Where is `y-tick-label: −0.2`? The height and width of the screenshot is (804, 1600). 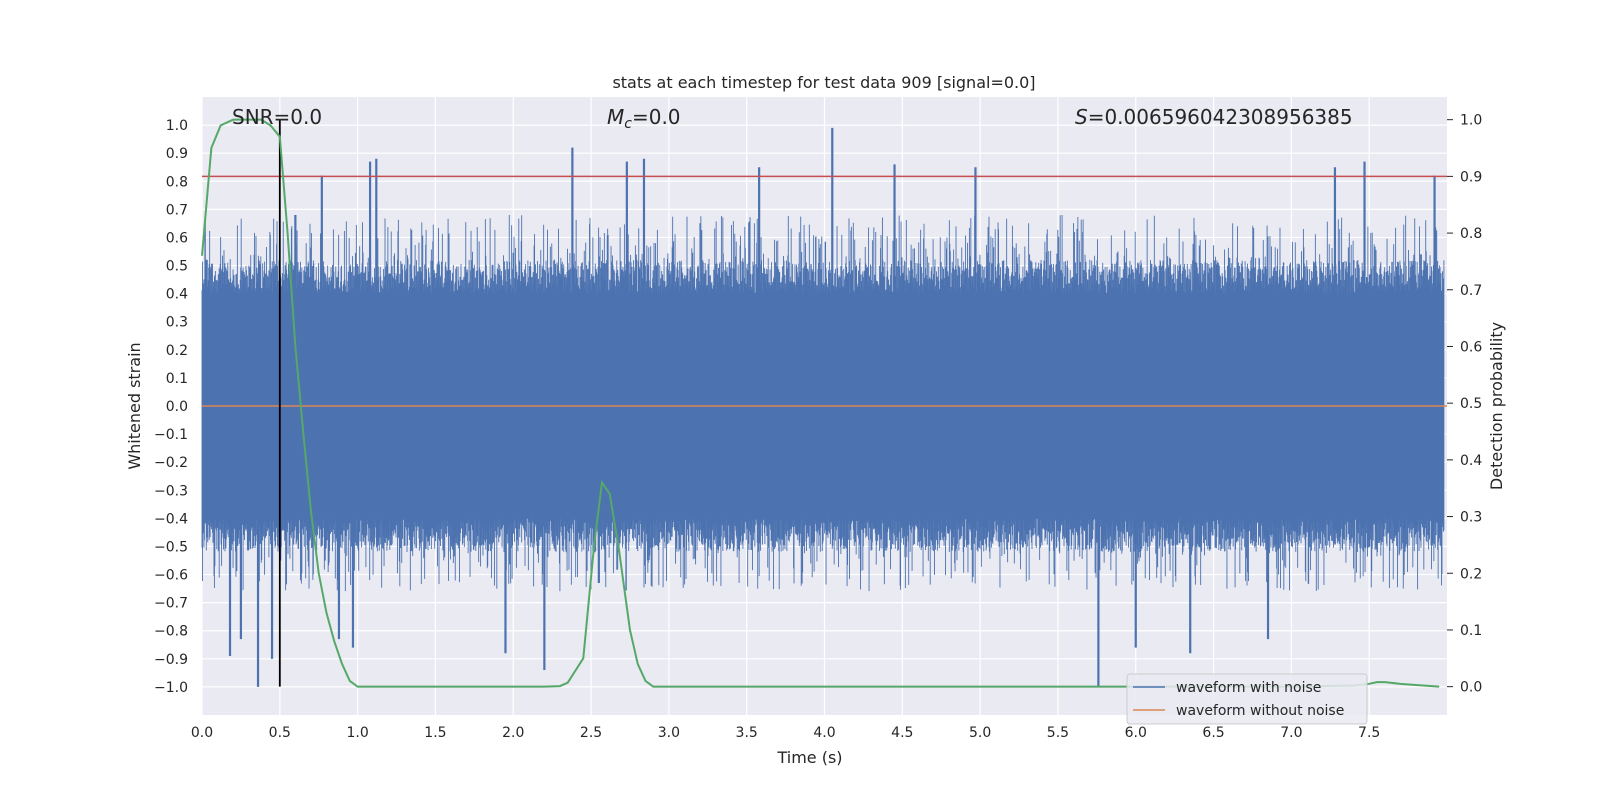 y-tick-label: −0.2 is located at coordinates (171, 463).